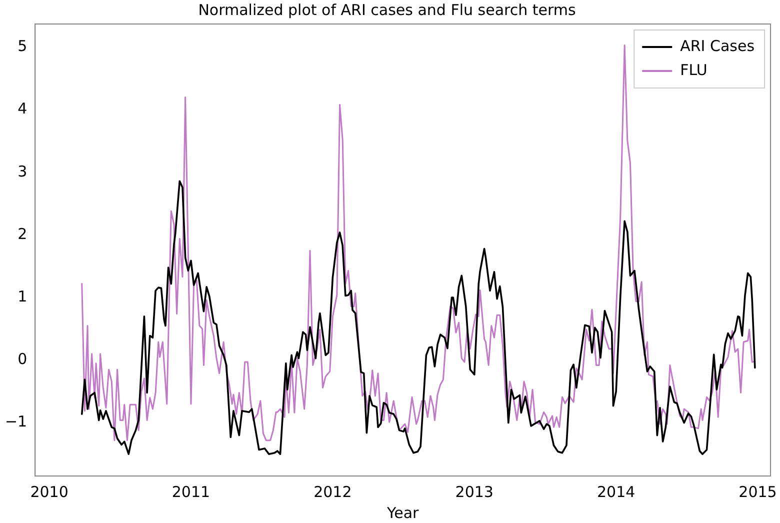 The height and width of the screenshot is (523, 780). Describe the element at coordinates (16, 421) in the screenshot. I see `y-tick-label: −1` at that location.